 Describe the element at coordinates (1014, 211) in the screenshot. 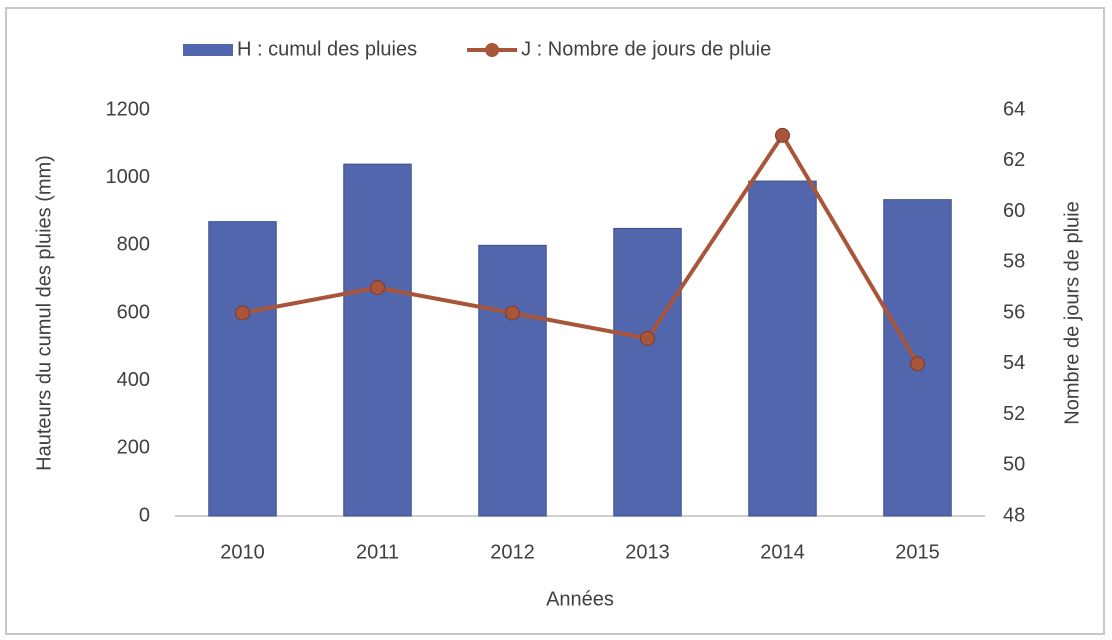

I see `y2-tick-label: 60` at that location.